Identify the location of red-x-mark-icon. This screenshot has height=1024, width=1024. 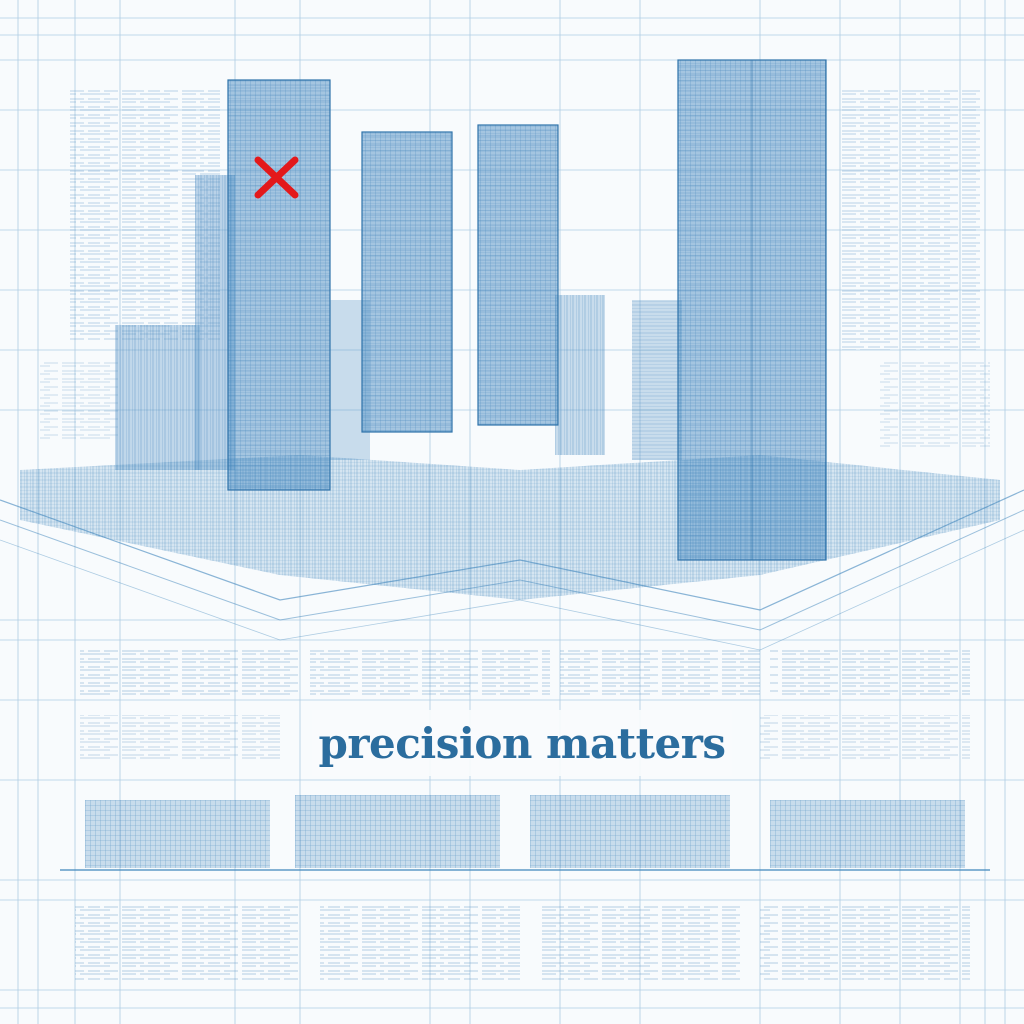
(276, 177).